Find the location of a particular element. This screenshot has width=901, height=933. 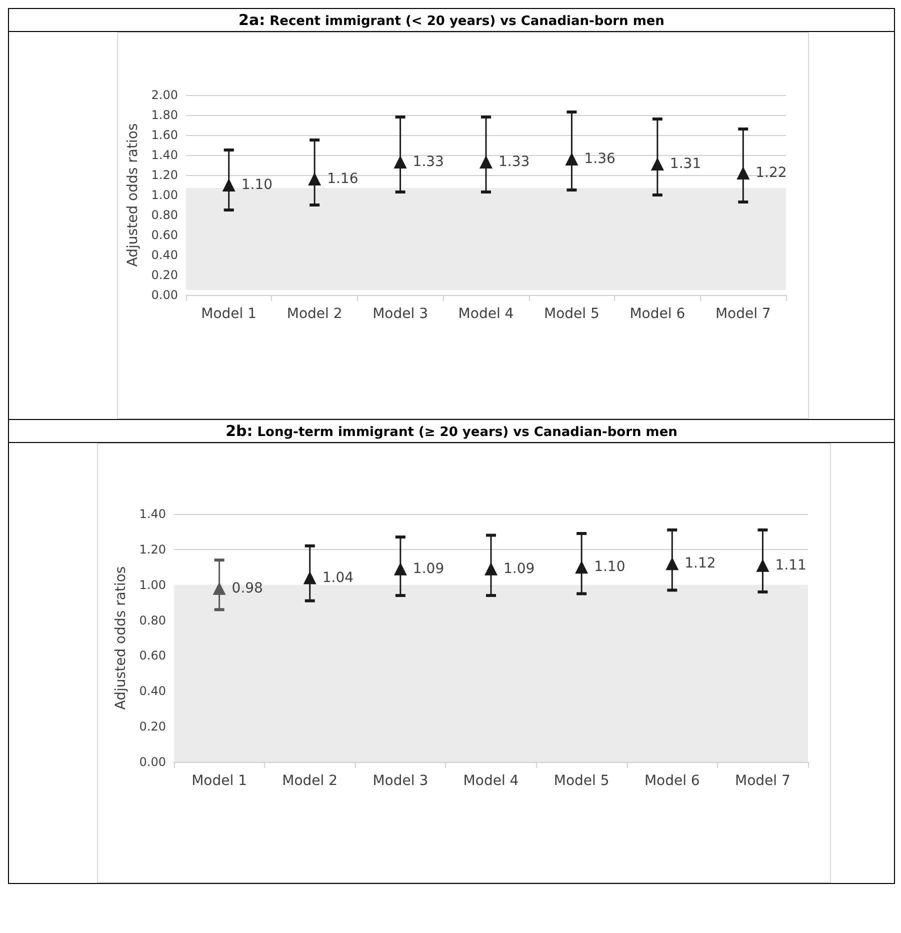

data-label: 1.04 is located at coordinates (338, 578).